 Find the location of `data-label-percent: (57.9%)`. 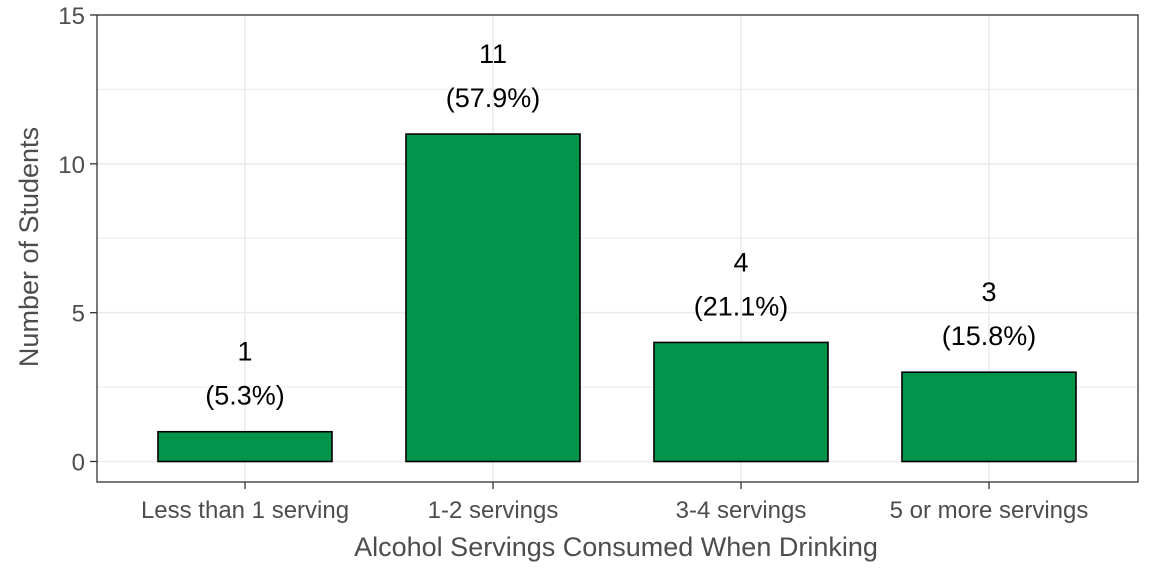

data-label-percent: (57.9%) is located at coordinates (493, 98).